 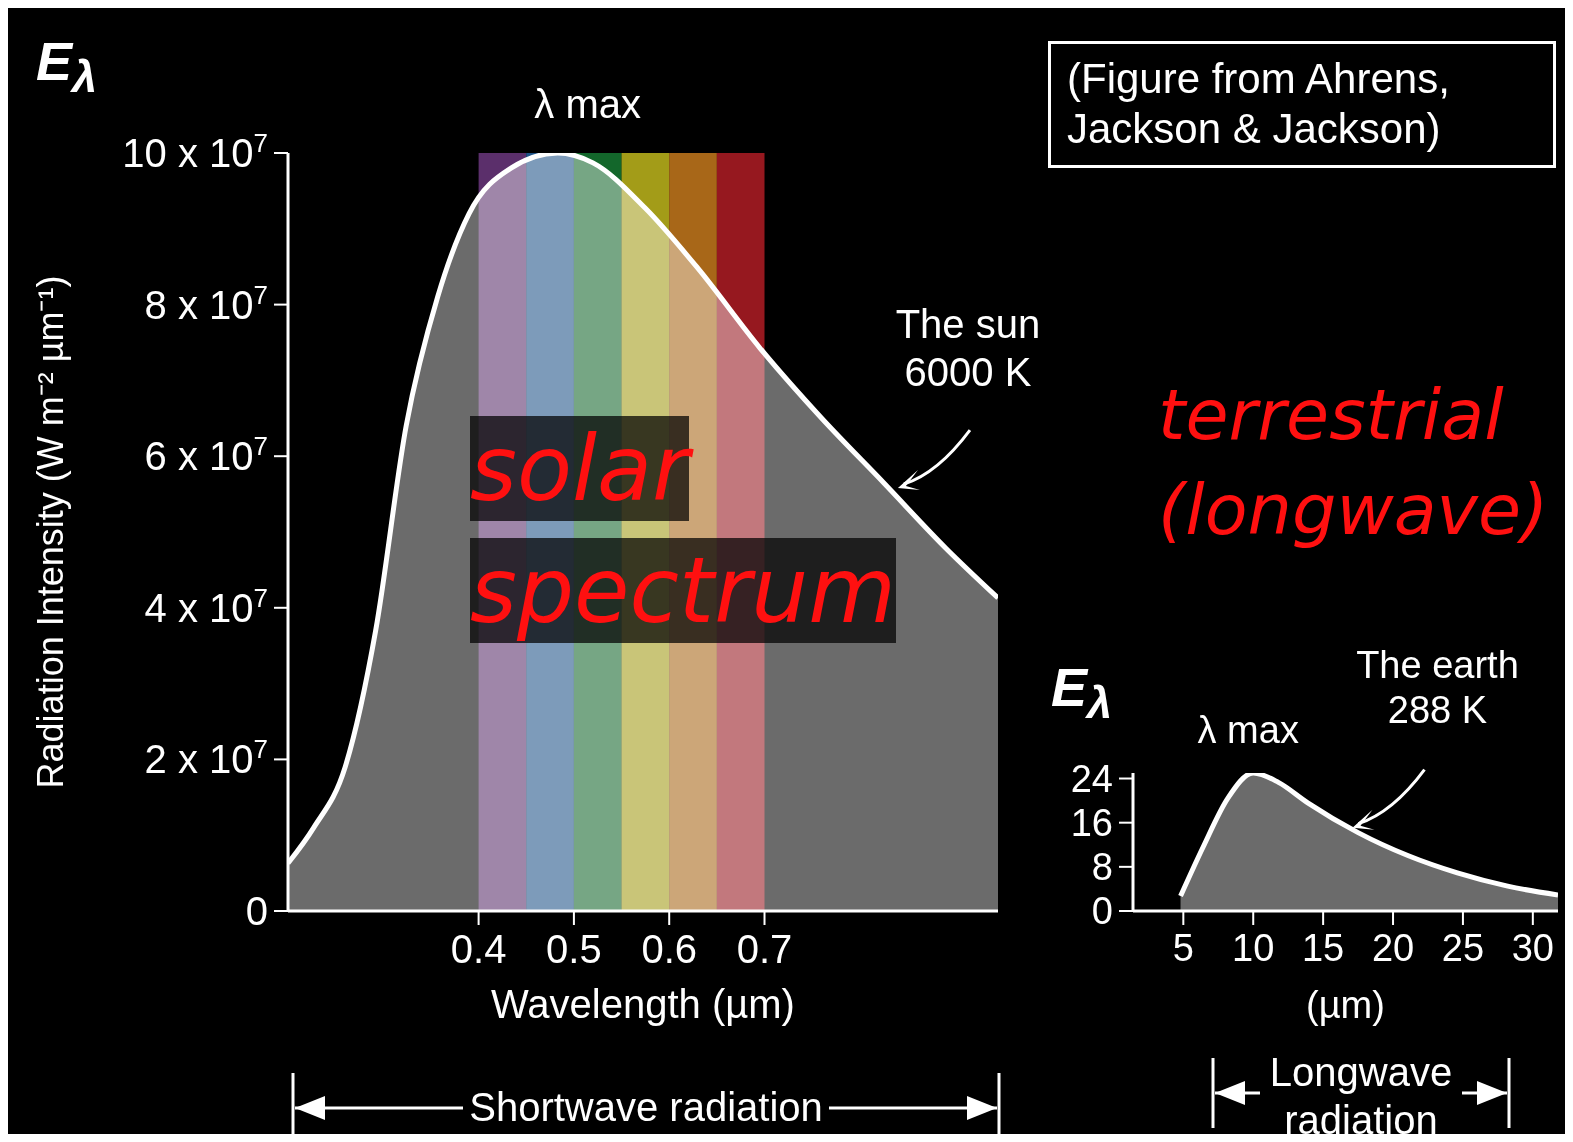 What do you see at coordinates (1091, 778) in the screenshot?
I see `y-tick-label: 24` at bounding box center [1091, 778].